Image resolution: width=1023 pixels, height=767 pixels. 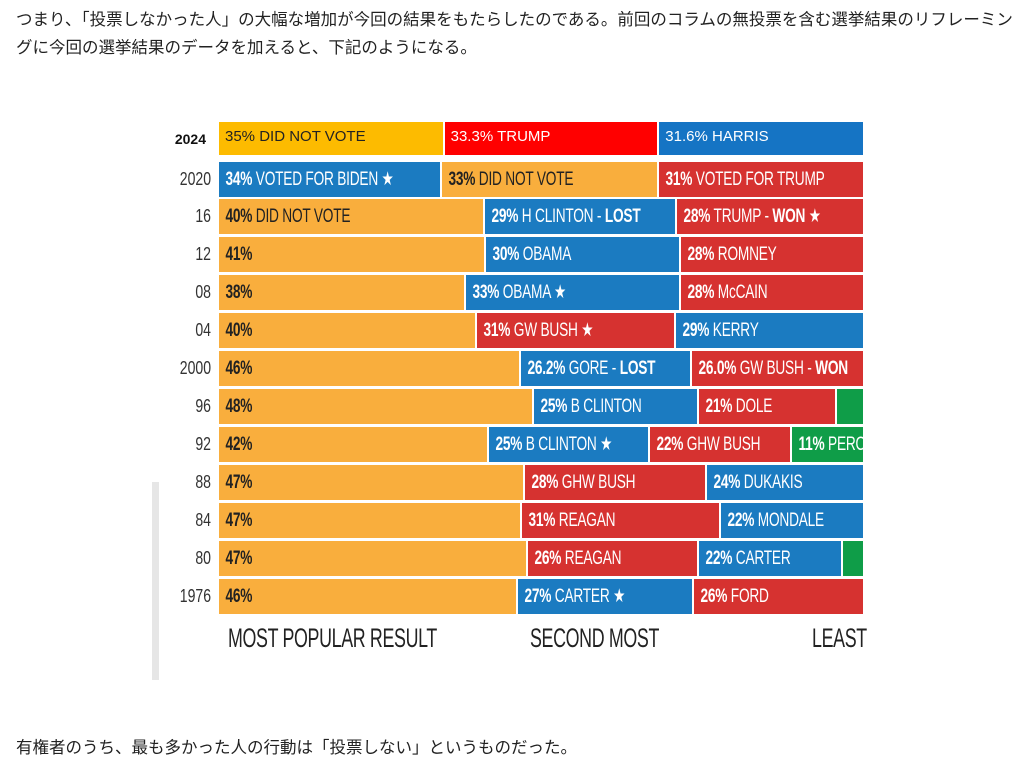 What do you see at coordinates (745, 254) in the screenshot?
I see `segment-label: ROMNEY` at bounding box center [745, 254].